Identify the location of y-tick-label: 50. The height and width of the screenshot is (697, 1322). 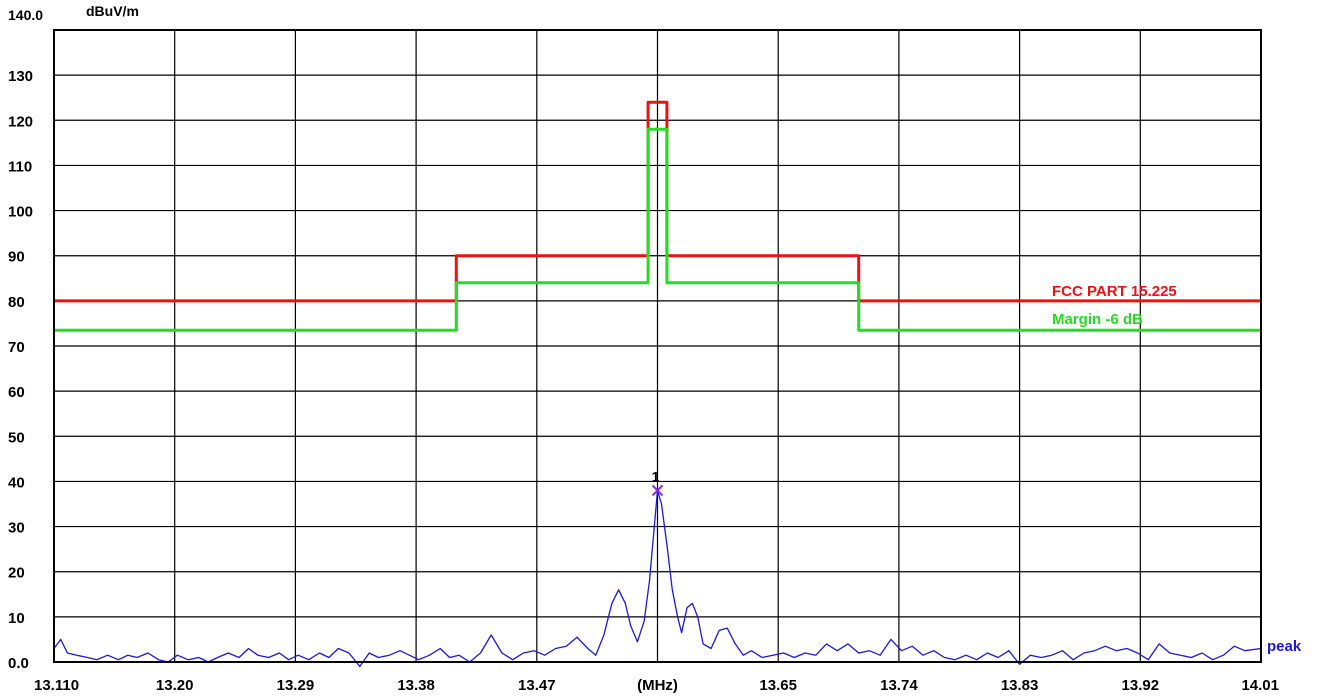
(16, 437).